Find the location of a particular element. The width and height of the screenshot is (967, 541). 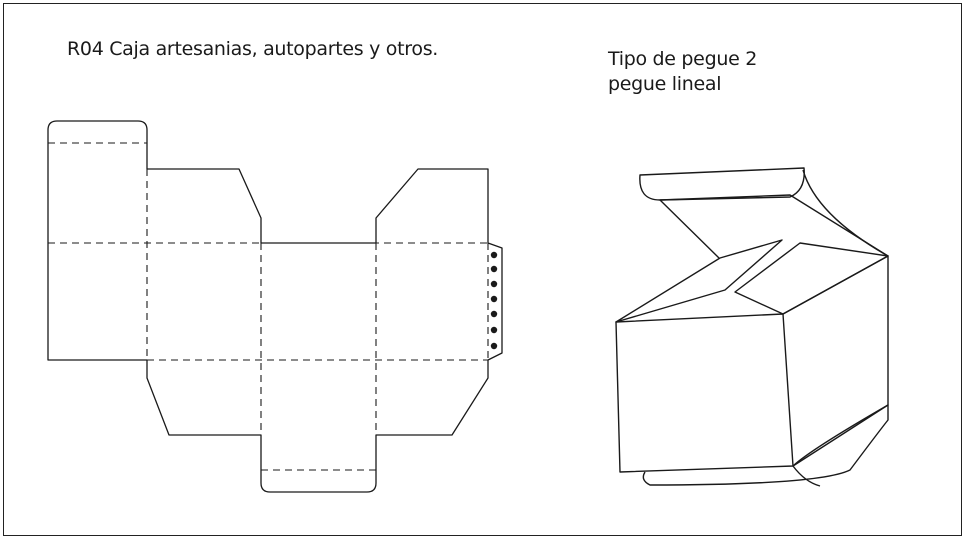

box-left-flap is located at coordinates (699, 281).